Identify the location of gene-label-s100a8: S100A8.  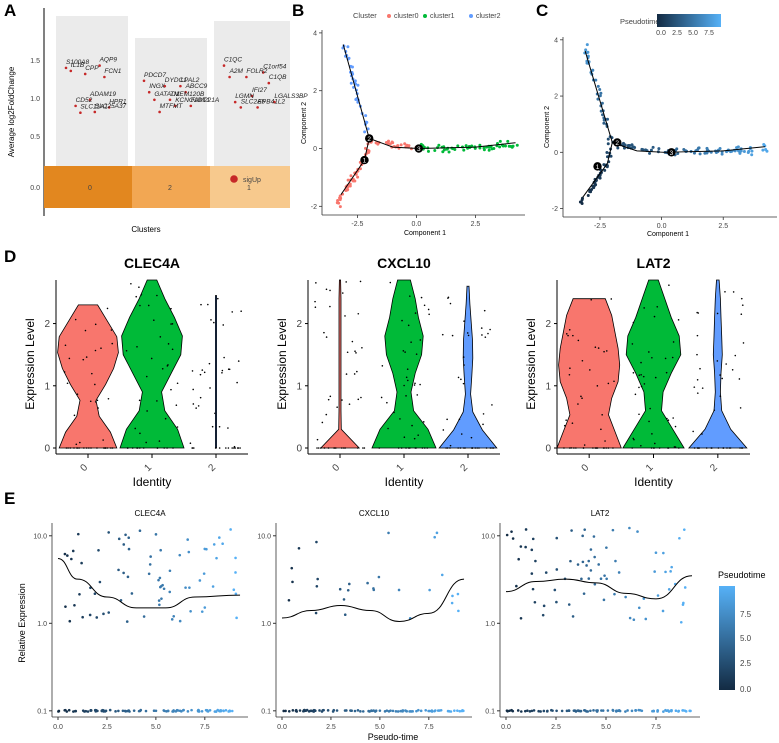
(78, 62).